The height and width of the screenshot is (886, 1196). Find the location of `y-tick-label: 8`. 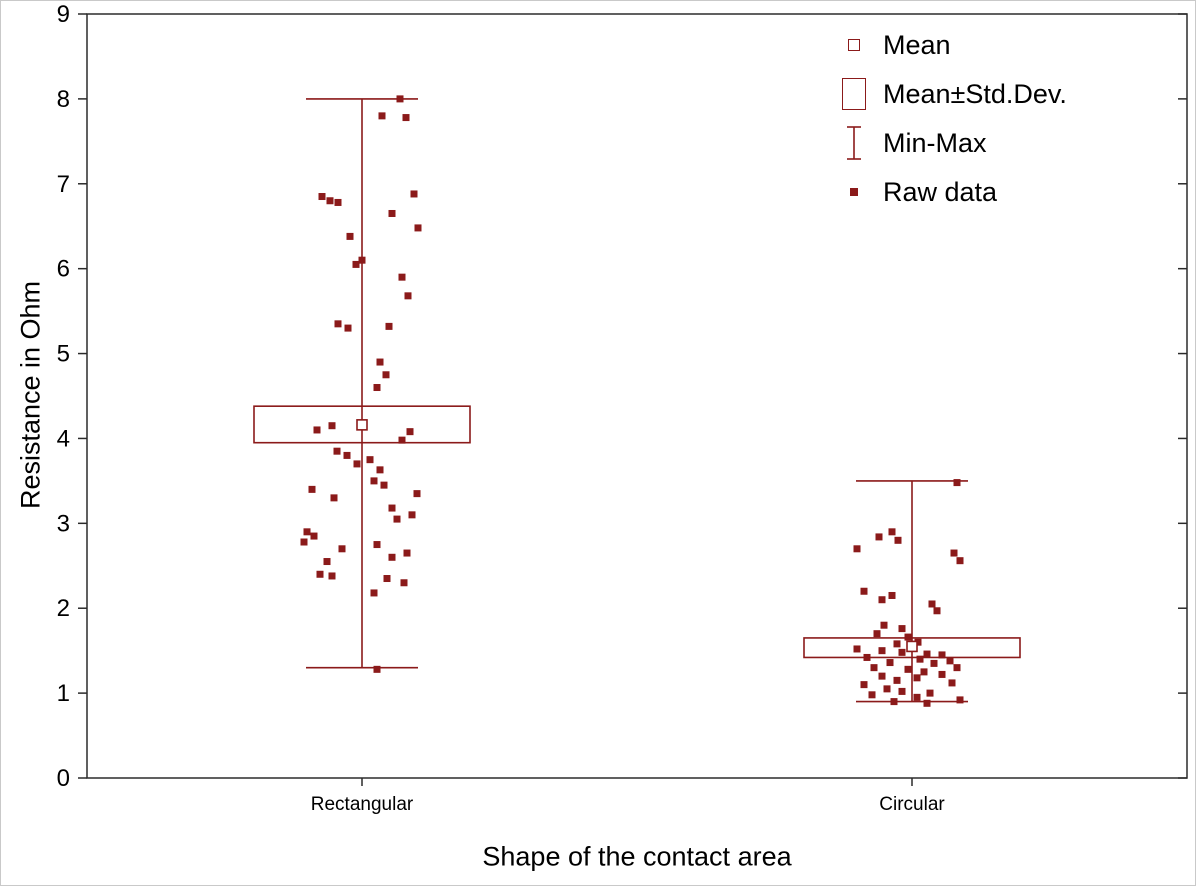

y-tick-label: 8 is located at coordinates (63, 99).